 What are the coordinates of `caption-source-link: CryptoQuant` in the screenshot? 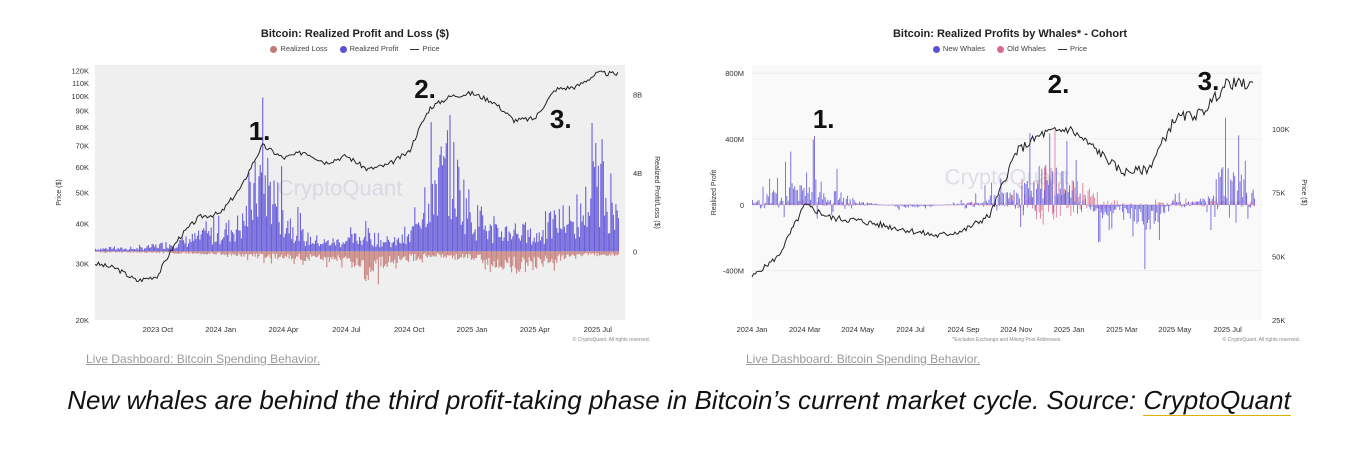 It's located at (1217, 400).